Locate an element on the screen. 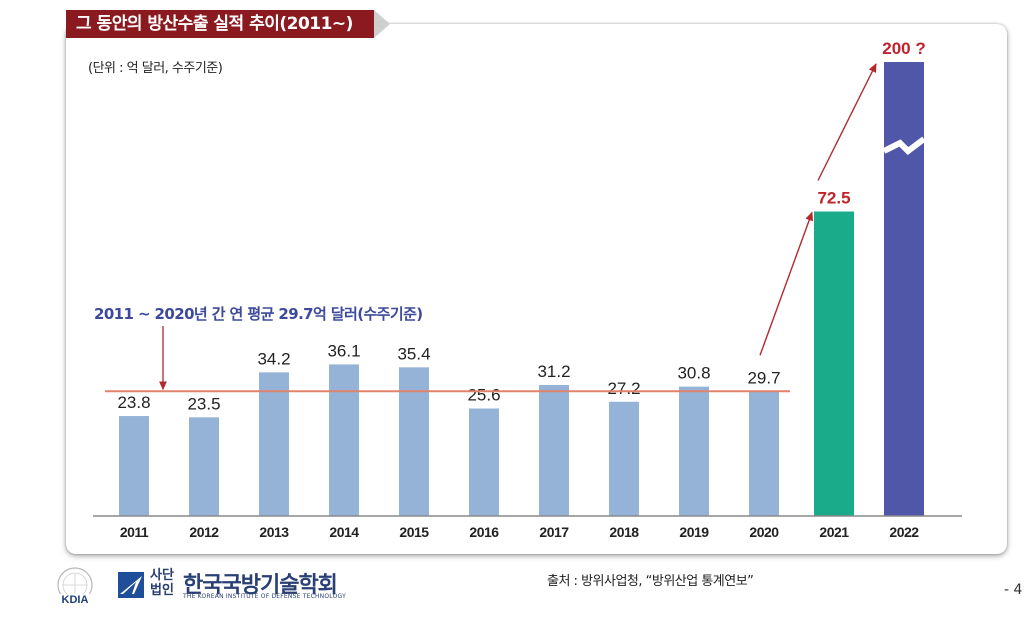 This screenshot has width=1024, height=621. value-label-2019: 30.8 is located at coordinates (693, 373).